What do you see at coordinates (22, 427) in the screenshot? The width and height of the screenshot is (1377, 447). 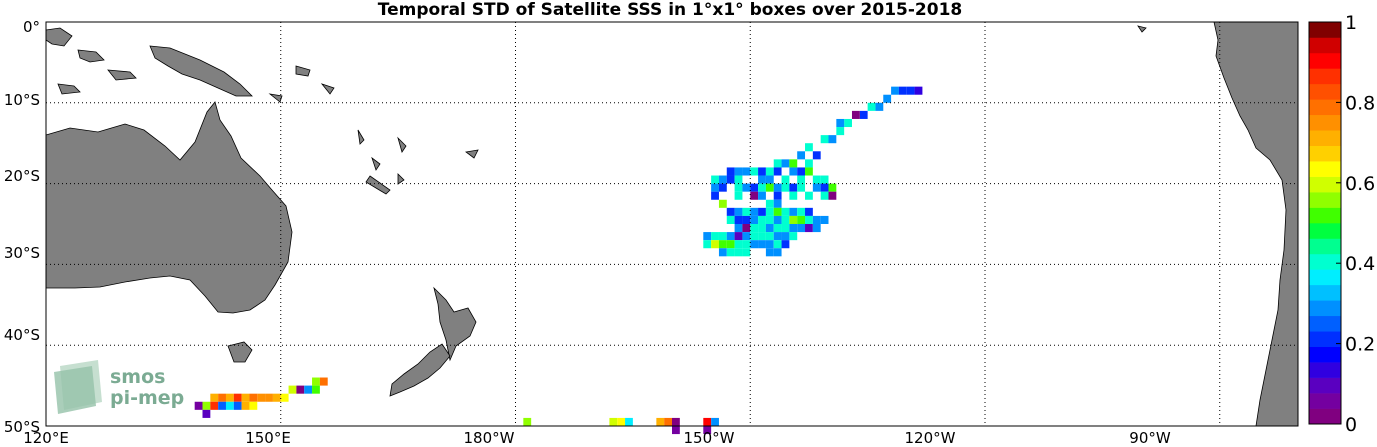 I see `lat-label-50s: 50°S` at bounding box center [22, 427].